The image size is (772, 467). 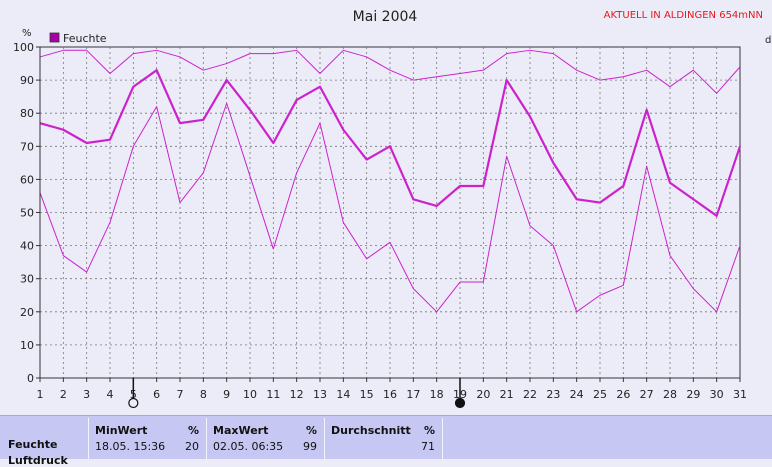 What do you see at coordinates (27, 246) in the screenshot?
I see `y-tick-label: 40` at bounding box center [27, 246].